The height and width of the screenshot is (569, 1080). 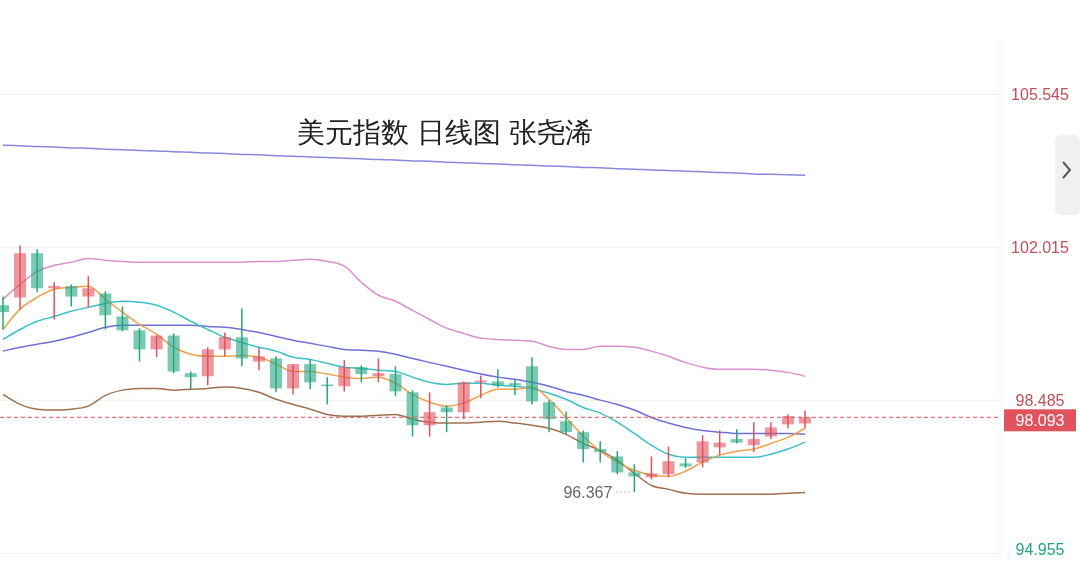 I want to click on y-tick-label: 105.545, so click(x=1040, y=95).